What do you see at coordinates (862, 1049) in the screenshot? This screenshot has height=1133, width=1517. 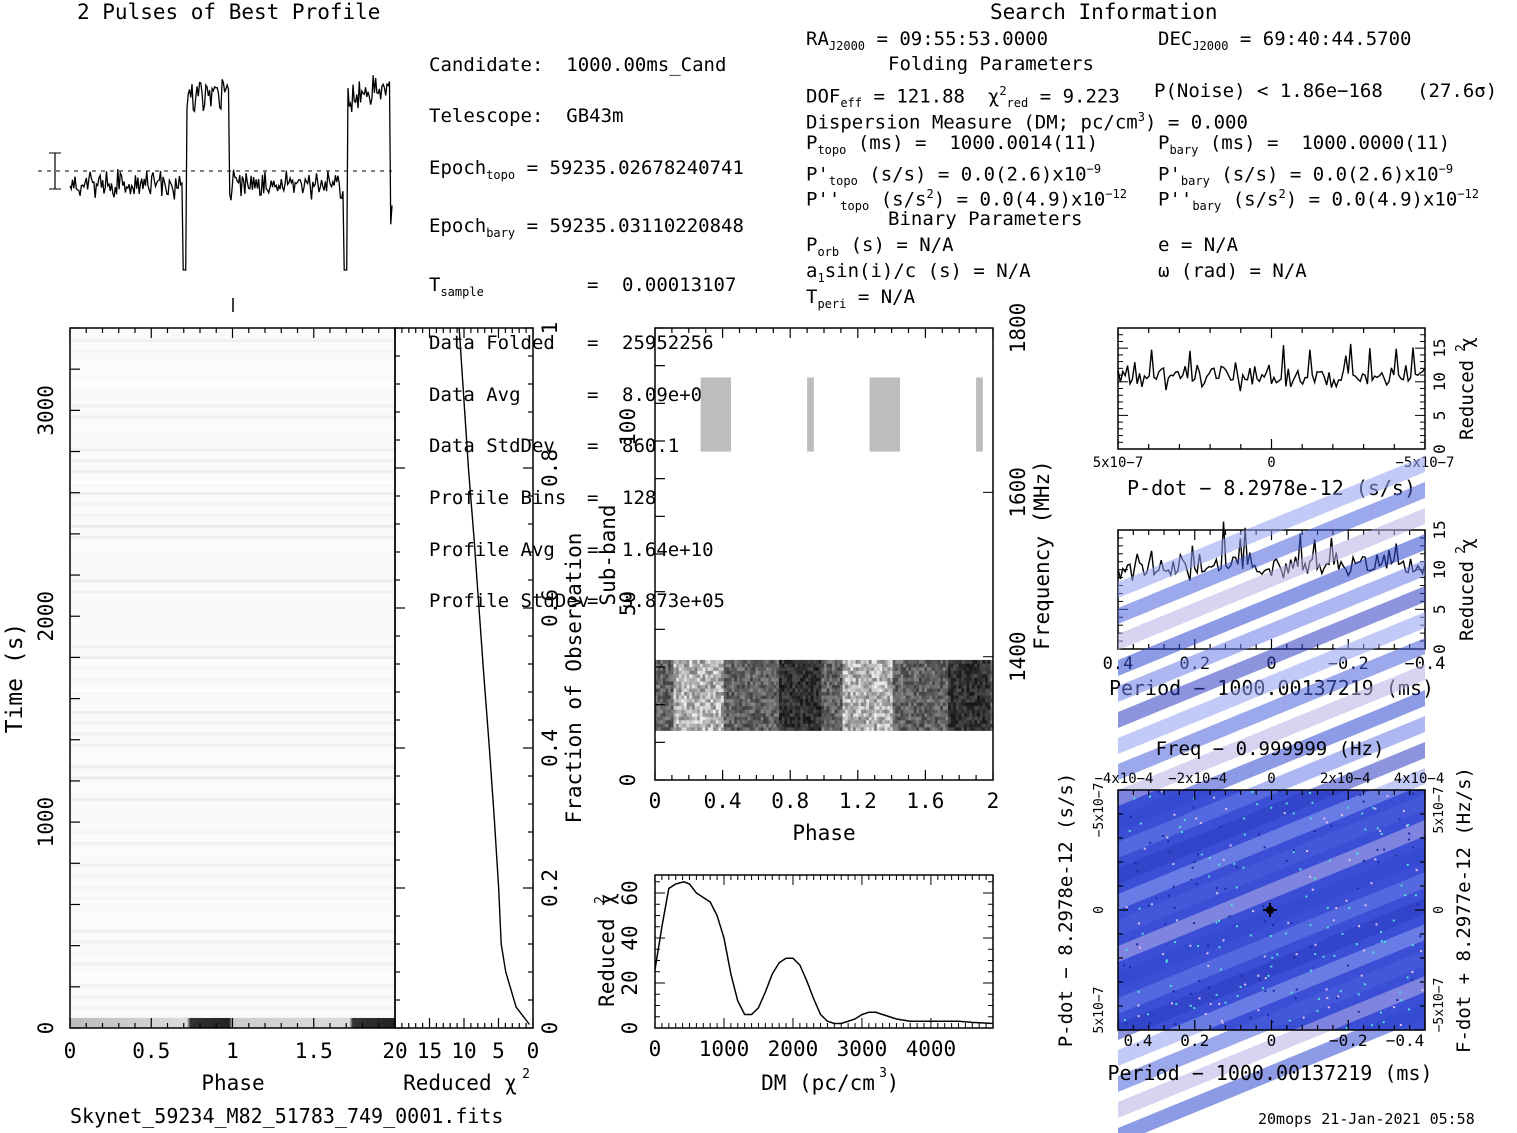 I see `x-tick-label: 3000` at bounding box center [862, 1049].